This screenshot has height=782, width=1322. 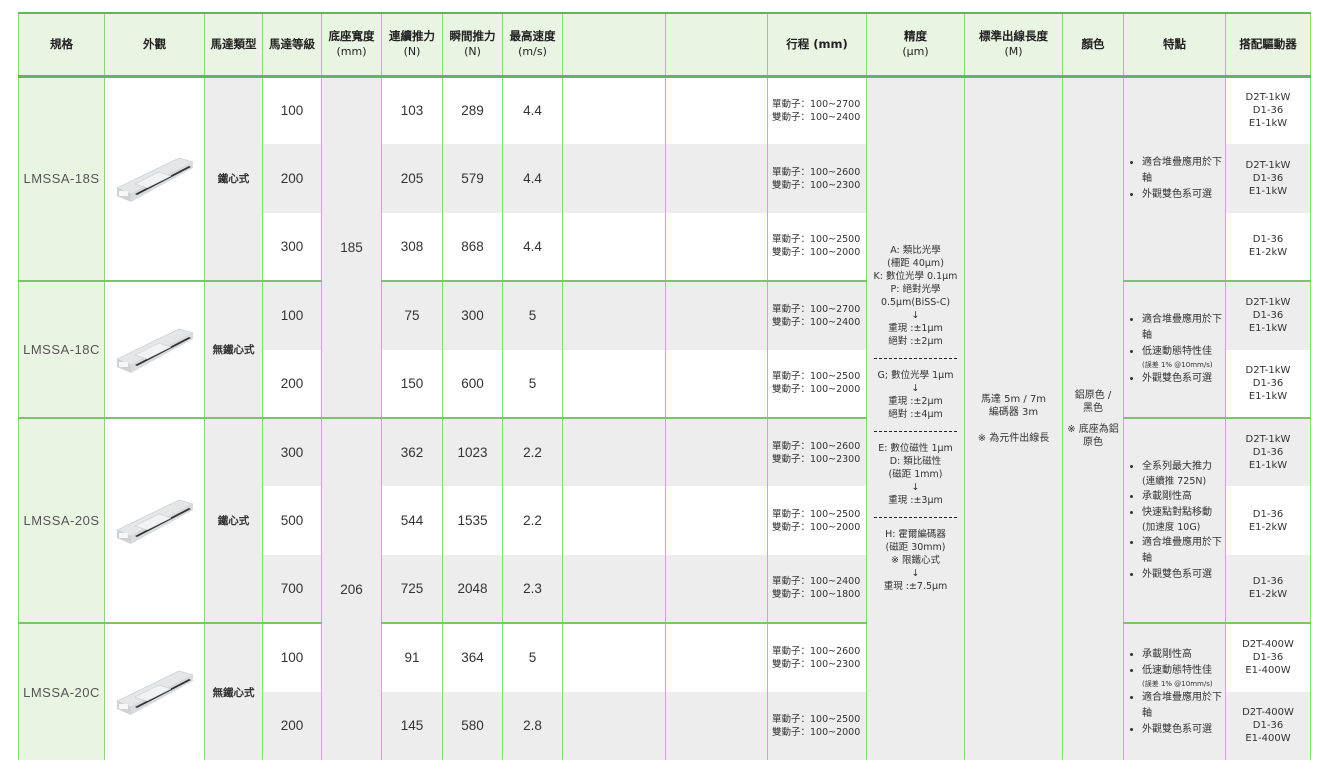 I want to click on driver-cell: D2T-1kW D1-36 E1-1kW, so click(x=1268, y=178).